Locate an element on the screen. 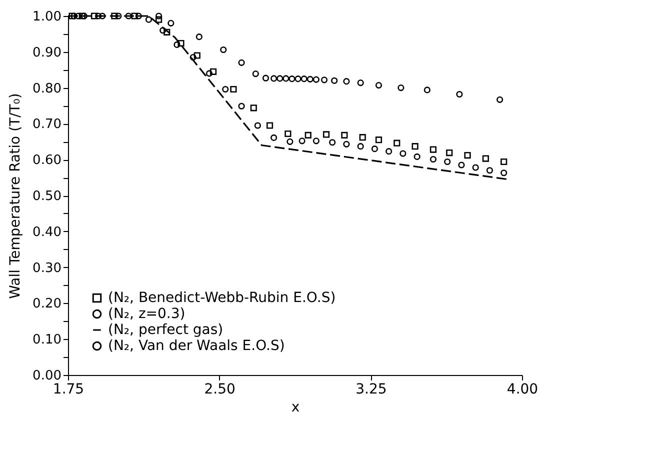 This screenshot has width=672, height=474. legend-label: (N₂, perfect gas) is located at coordinates (166, 330).